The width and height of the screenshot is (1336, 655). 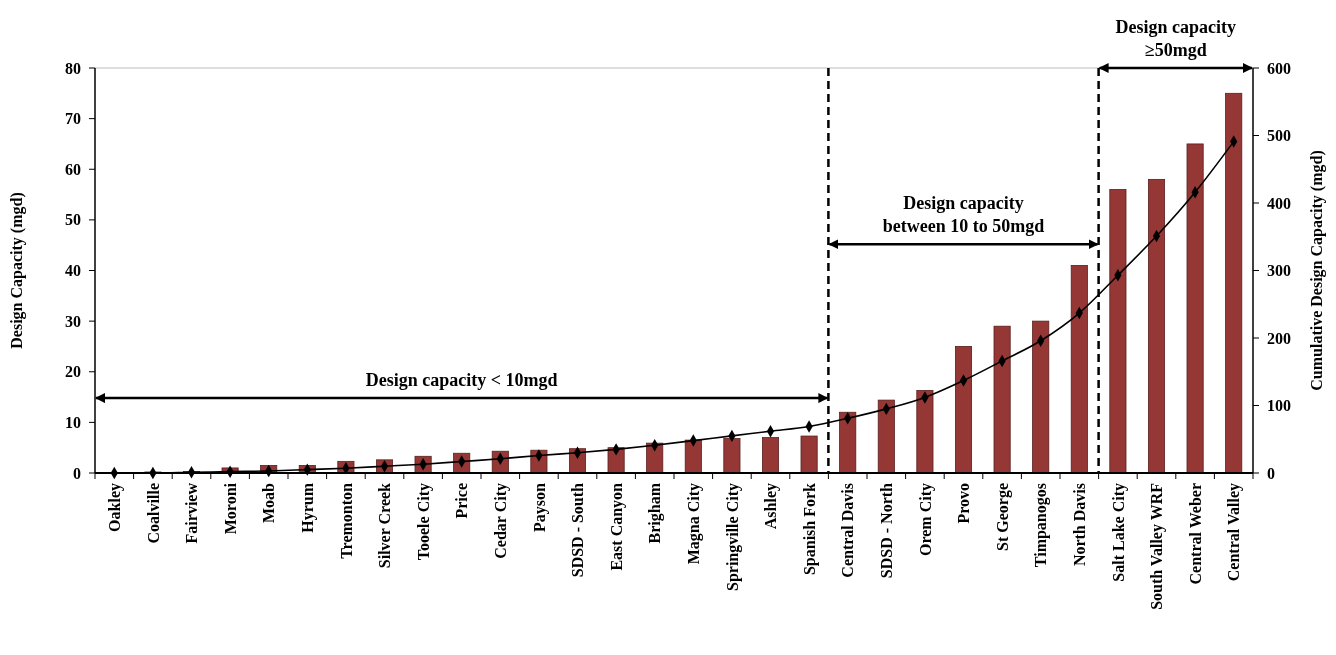 What do you see at coordinates (17, 270) in the screenshot?
I see `y-axis-title: Design Capacity (mgd)` at bounding box center [17, 270].